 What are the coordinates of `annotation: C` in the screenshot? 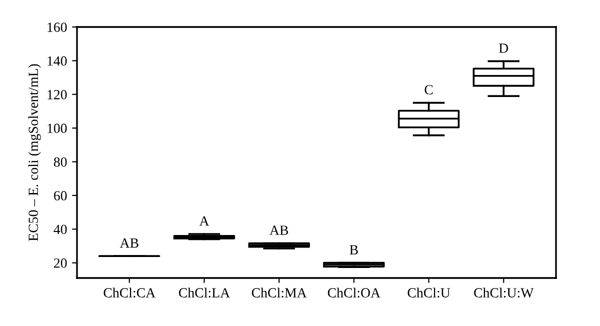 It's located at (428, 89).